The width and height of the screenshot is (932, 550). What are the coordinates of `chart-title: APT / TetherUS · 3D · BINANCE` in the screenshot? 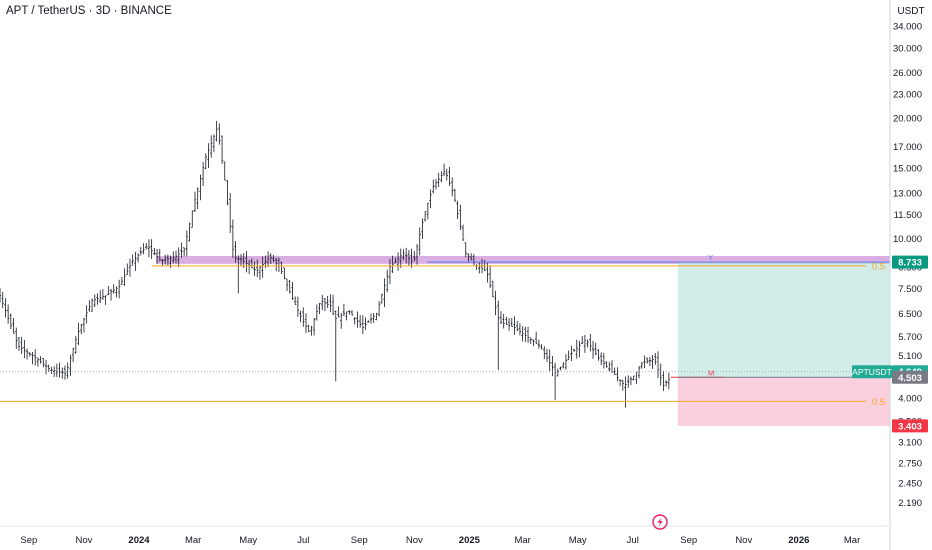 It's located at (89, 11).